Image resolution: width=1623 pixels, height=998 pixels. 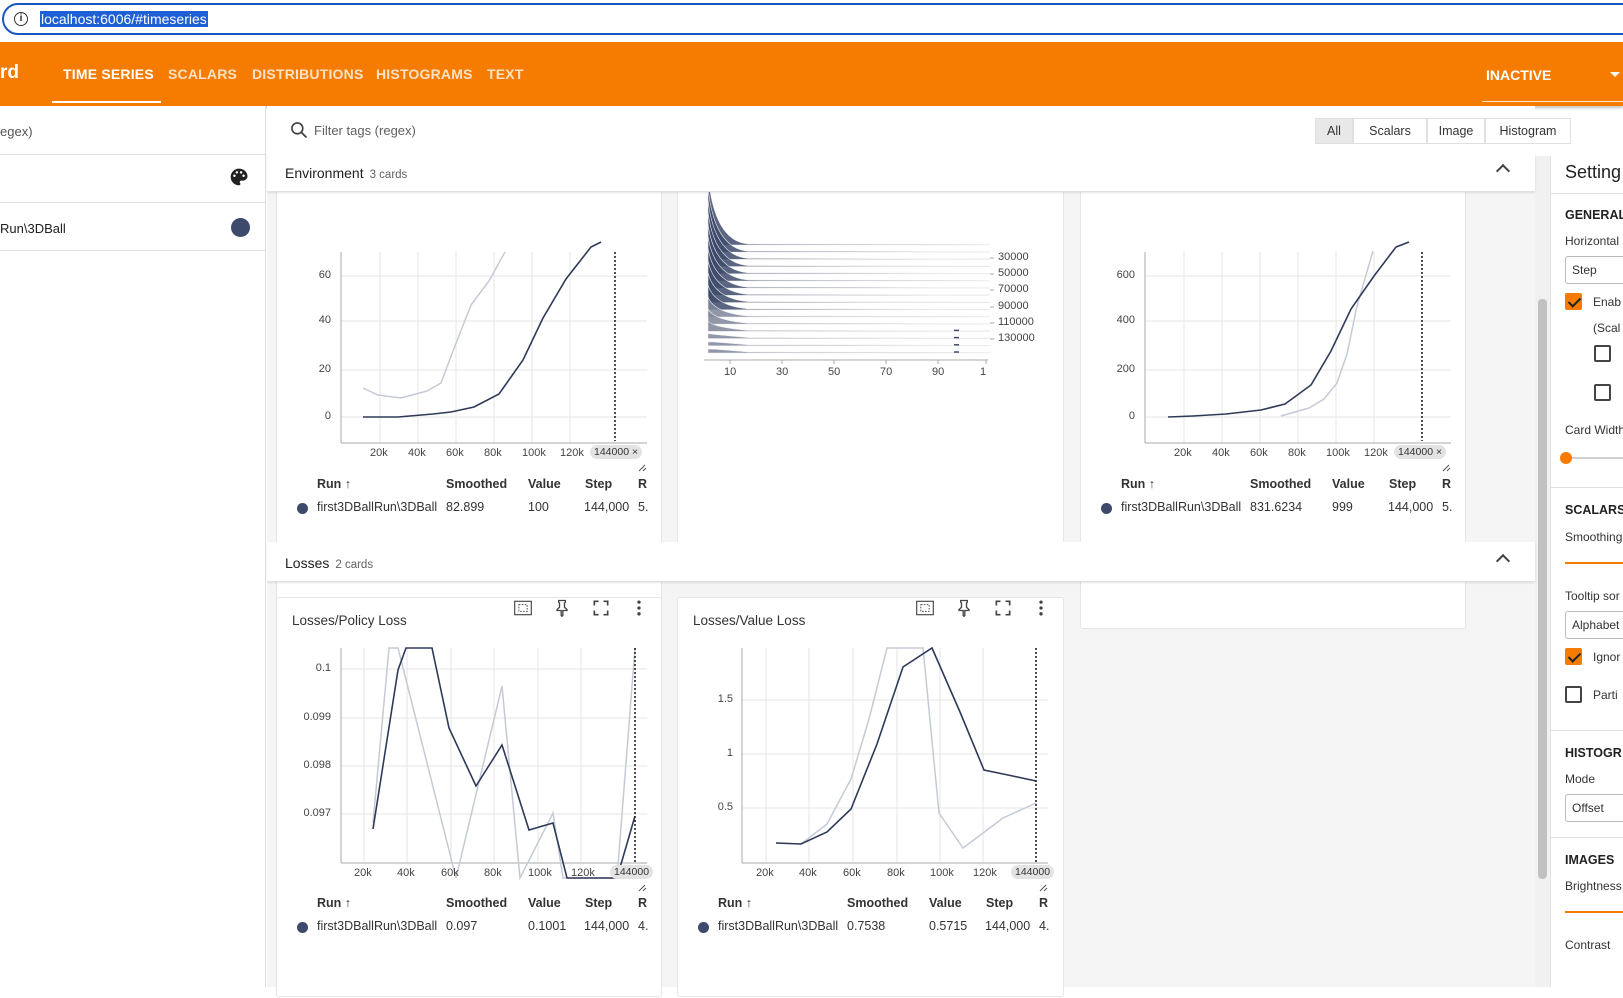 What do you see at coordinates (1390, 131) in the screenshot?
I see `filter-type-scalars: Scalars` at bounding box center [1390, 131].